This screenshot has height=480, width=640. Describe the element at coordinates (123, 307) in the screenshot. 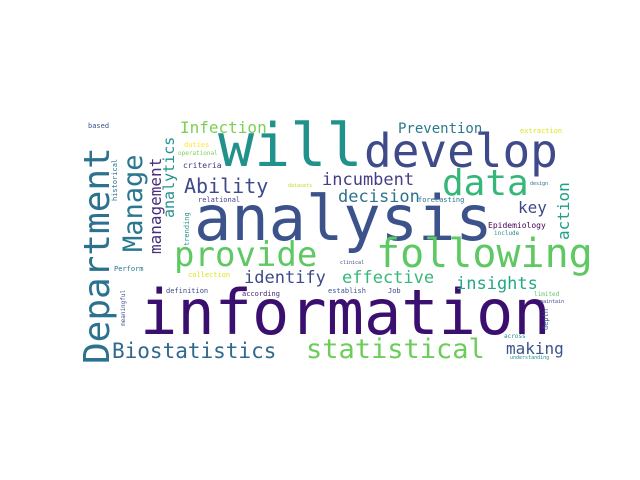

I see `word-meaningful: meaningful` at that location.